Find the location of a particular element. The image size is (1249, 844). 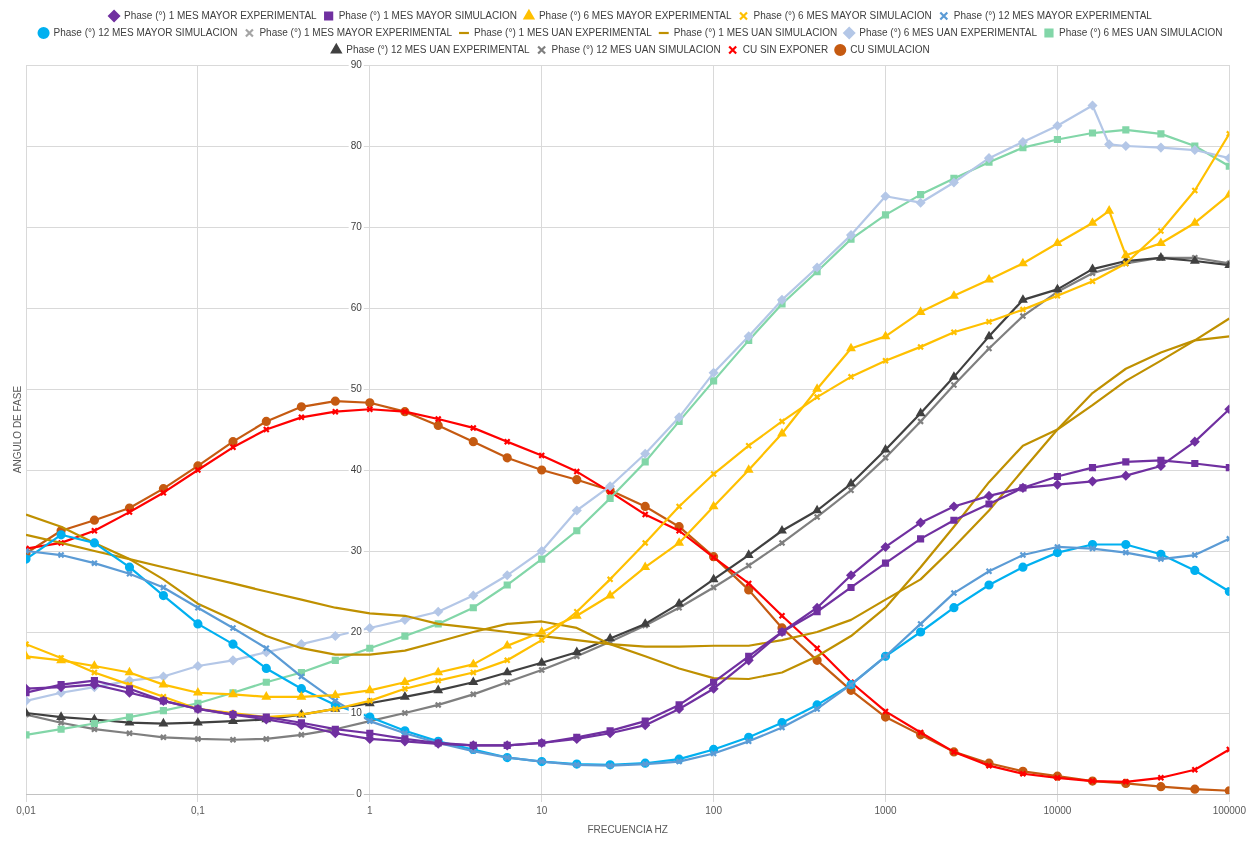

y-tick-label: 30 is located at coordinates (356, 550).